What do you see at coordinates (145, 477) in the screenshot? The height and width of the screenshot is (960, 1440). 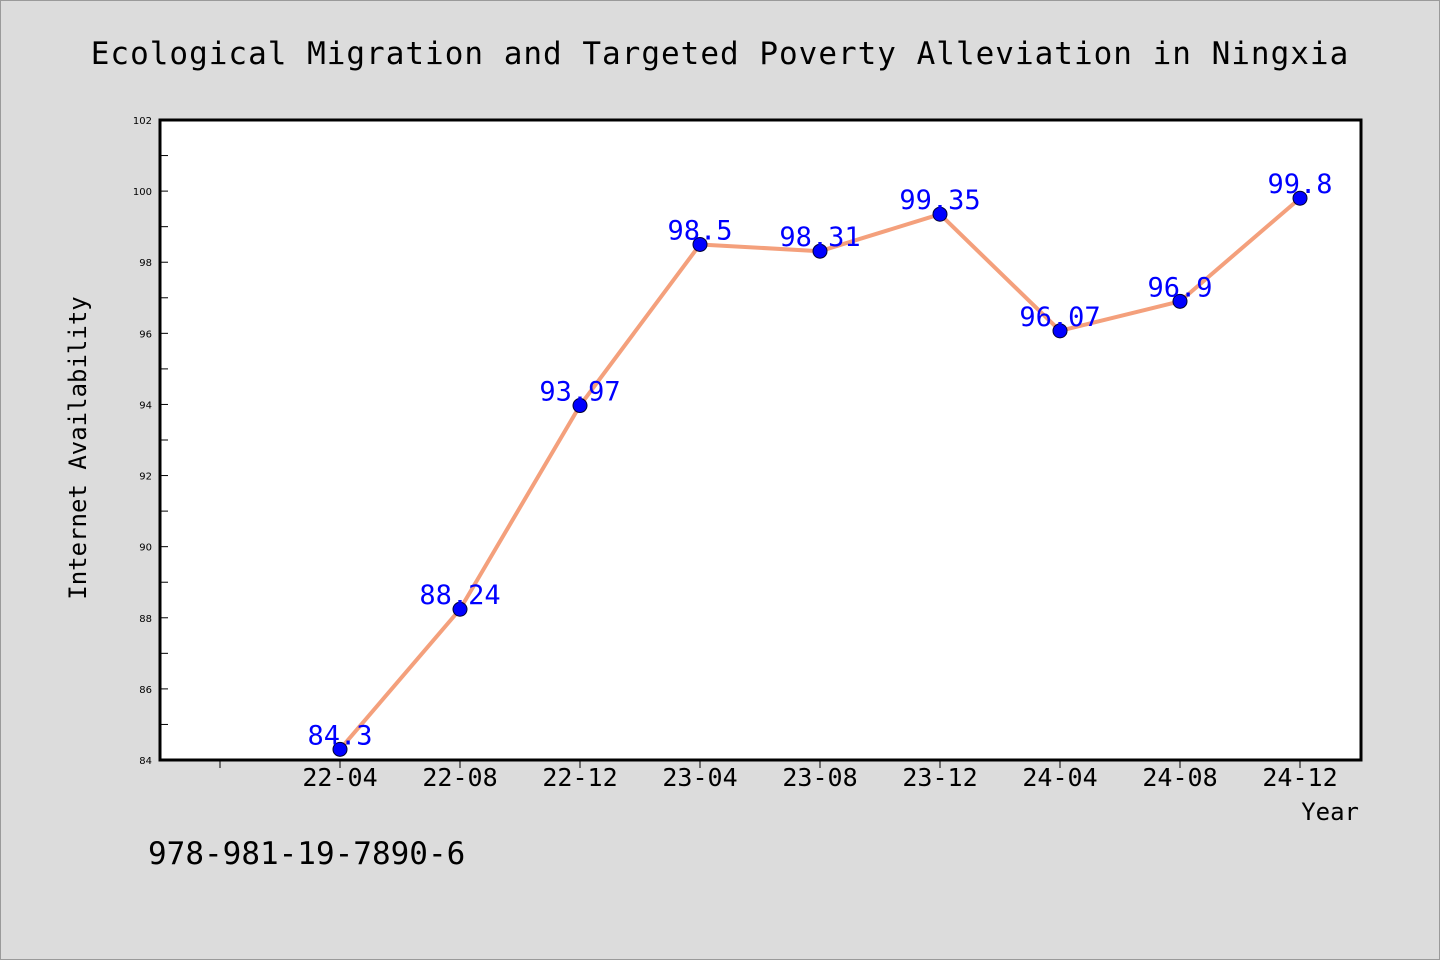 I see `y-tick-label: 92` at bounding box center [145, 477].